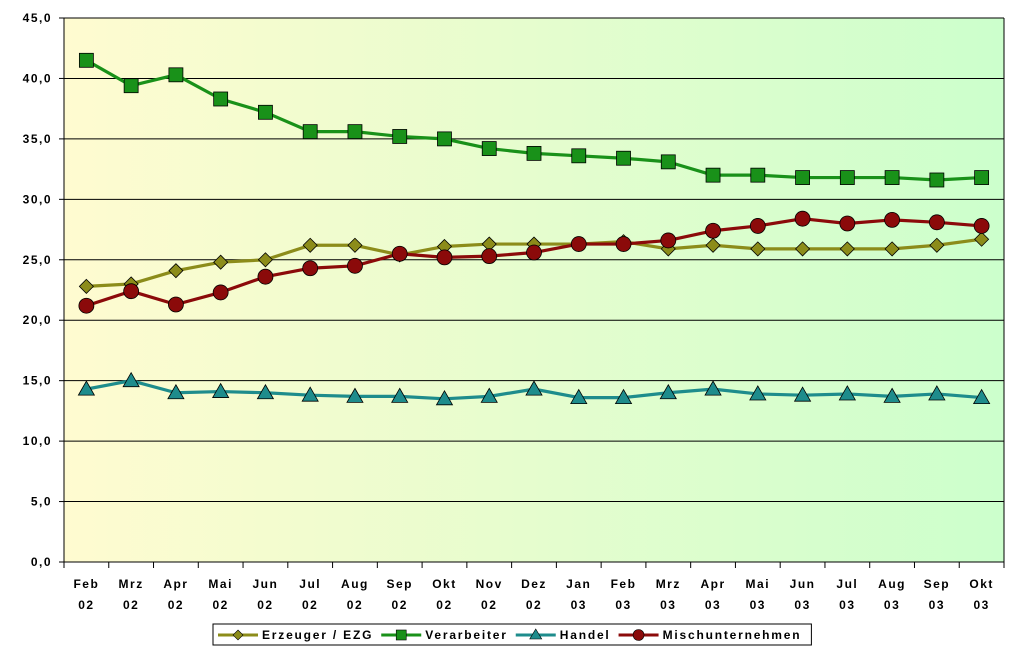 This screenshot has height=647, width=1009. Describe the element at coordinates (41, 562) in the screenshot. I see `y-tick-label: 0,0` at that location.